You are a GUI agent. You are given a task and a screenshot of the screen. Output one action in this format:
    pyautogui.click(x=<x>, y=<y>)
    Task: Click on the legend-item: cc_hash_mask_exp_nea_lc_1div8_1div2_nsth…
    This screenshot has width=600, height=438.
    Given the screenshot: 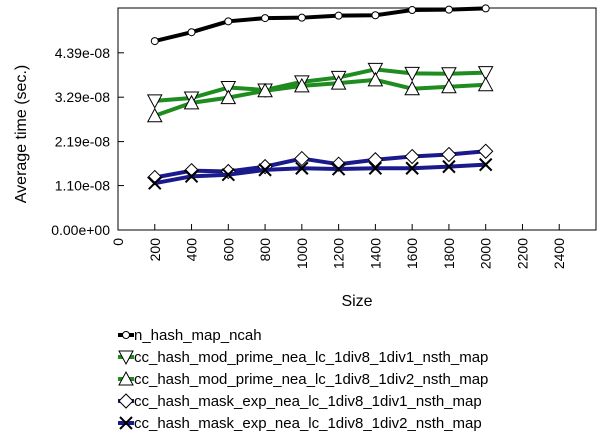 What is the action you would take?
    pyautogui.click(x=300, y=423)
    